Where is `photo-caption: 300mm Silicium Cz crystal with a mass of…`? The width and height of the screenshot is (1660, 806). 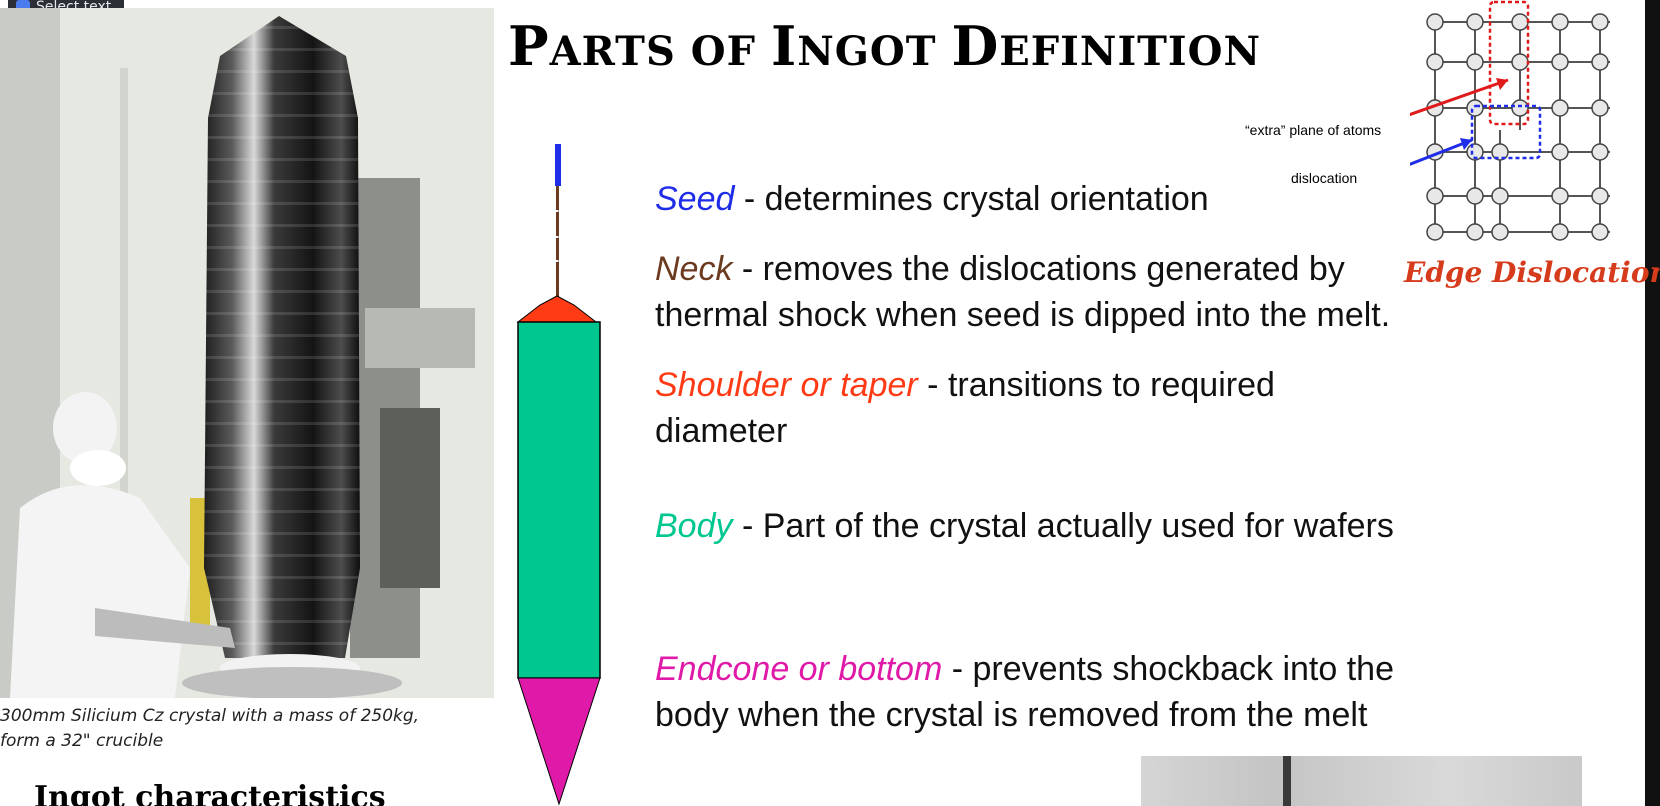 photo-caption: 300mm Silicium Cz crystal with a mass of… is located at coordinates (250, 729).